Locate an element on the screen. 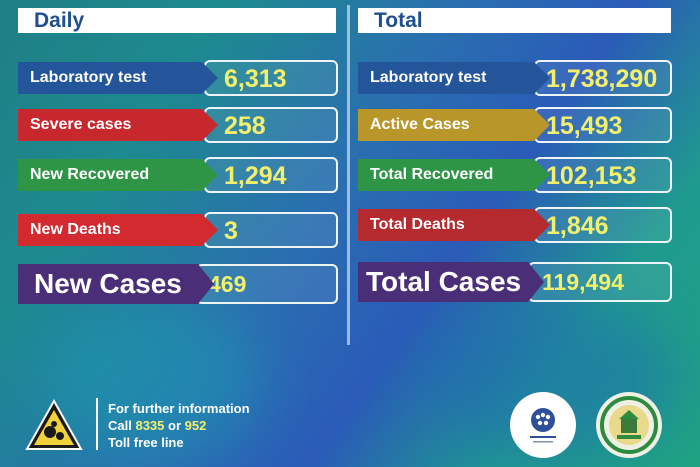 This screenshot has width=700, height=467. label: Active Cases is located at coordinates (454, 125).